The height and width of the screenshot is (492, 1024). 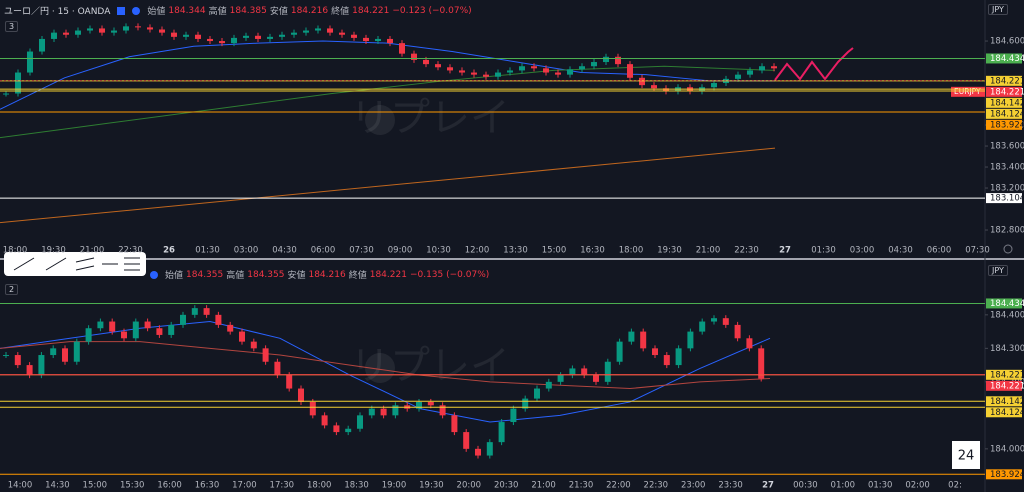 What do you see at coordinates (57, 12) in the screenshot?
I see `symbol: ユーロ／円 · 15 · OANDA` at bounding box center [57, 12].